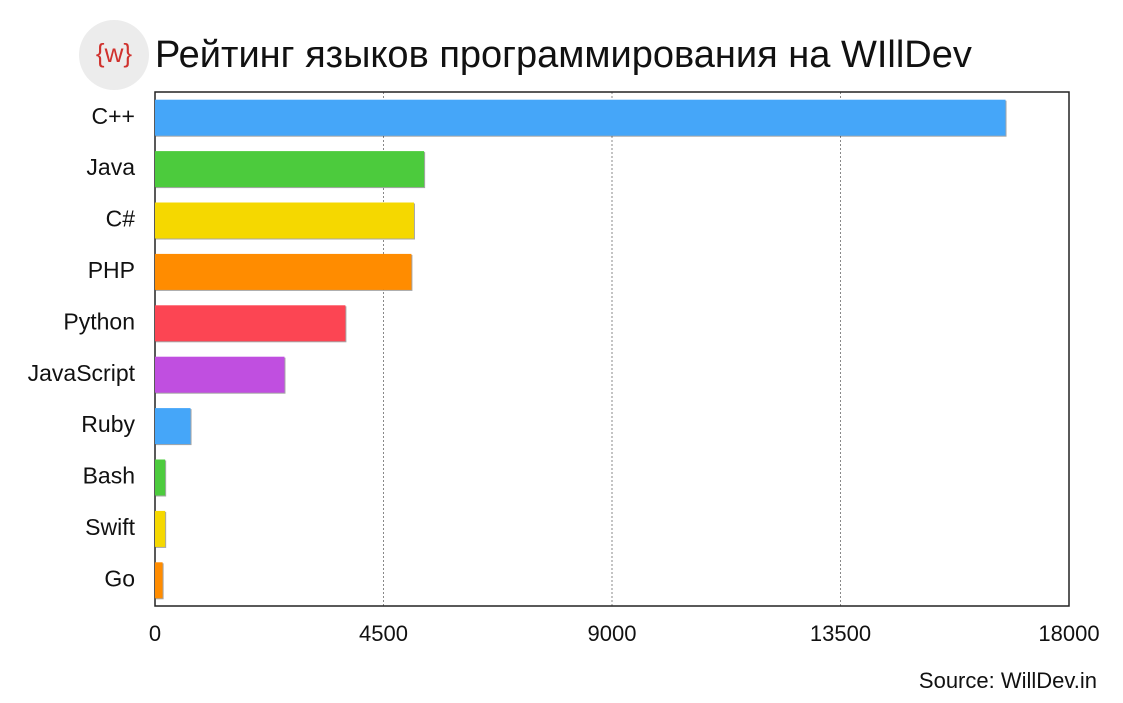 Image resolution: width=1123 pixels, height=703 pixels. Describe the element at coordinates (113, 116) in the screenshot. I see `y-tick-label: C++` at that location.